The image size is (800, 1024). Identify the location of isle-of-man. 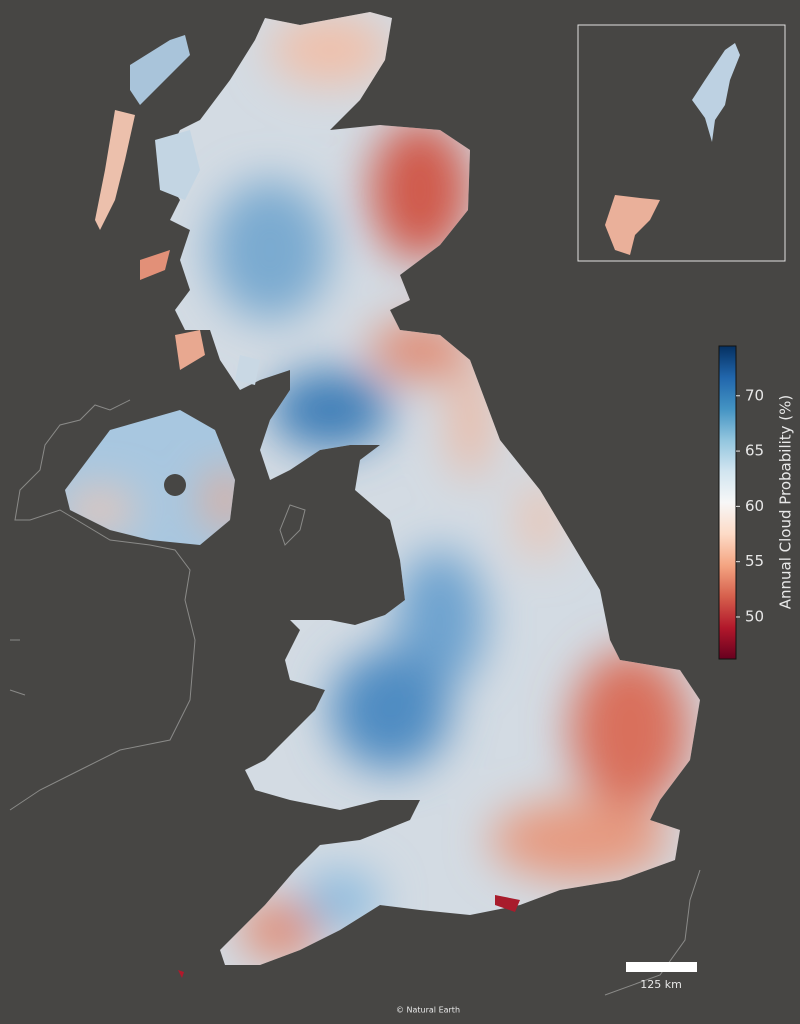
(292, 525).